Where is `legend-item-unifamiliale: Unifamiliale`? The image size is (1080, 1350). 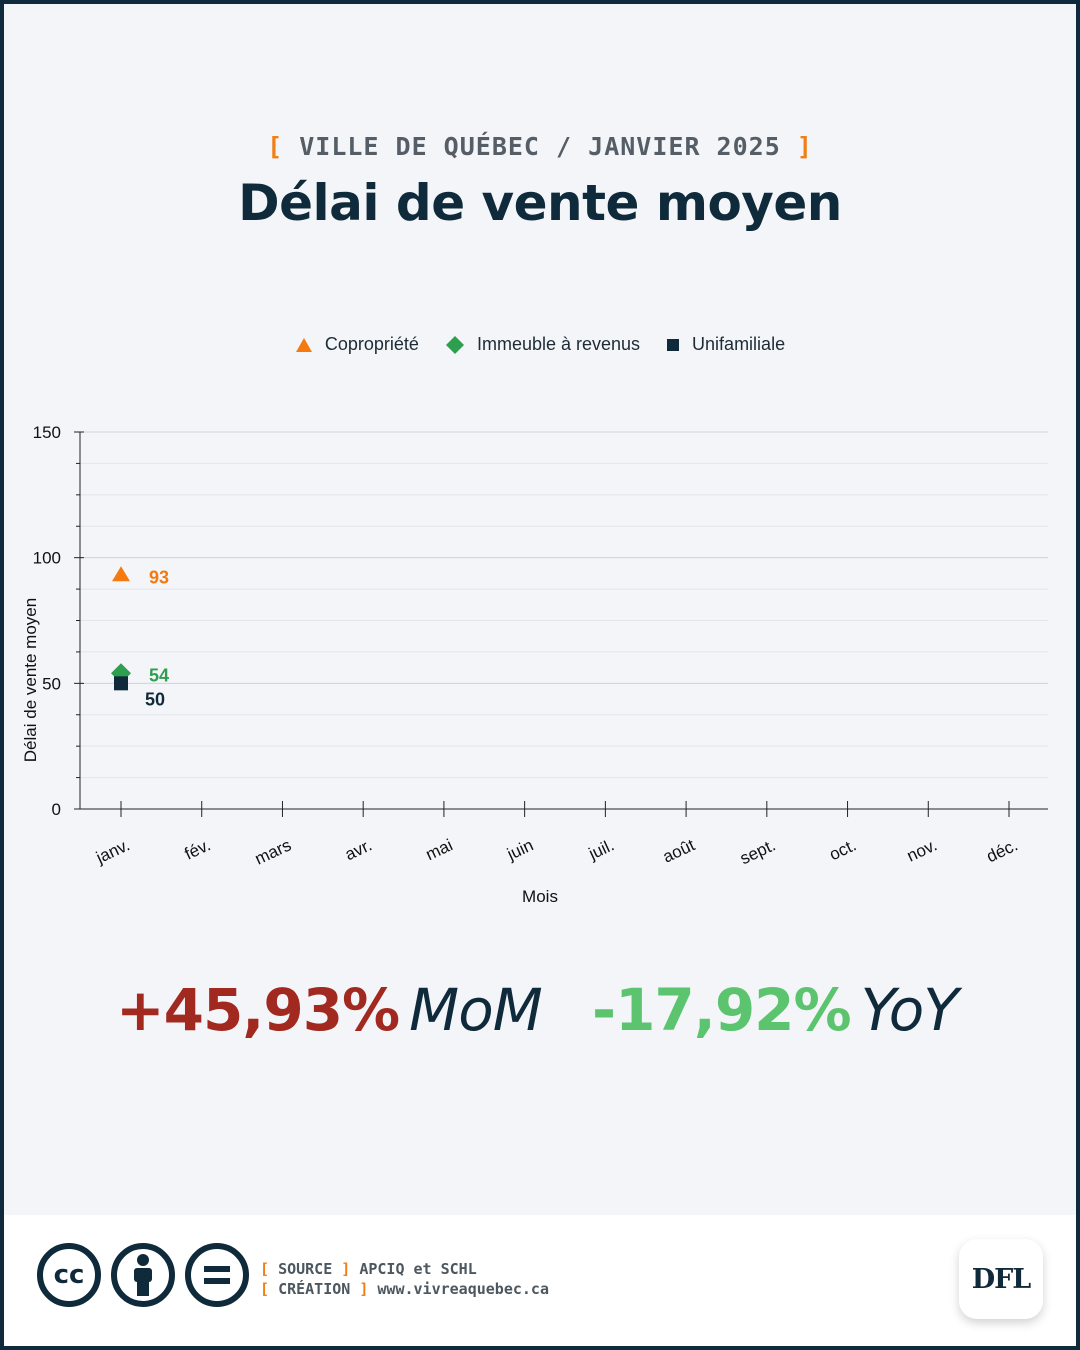 legend-item-unifamiliale: Unifamiliale is located at coordinates (725, 344).